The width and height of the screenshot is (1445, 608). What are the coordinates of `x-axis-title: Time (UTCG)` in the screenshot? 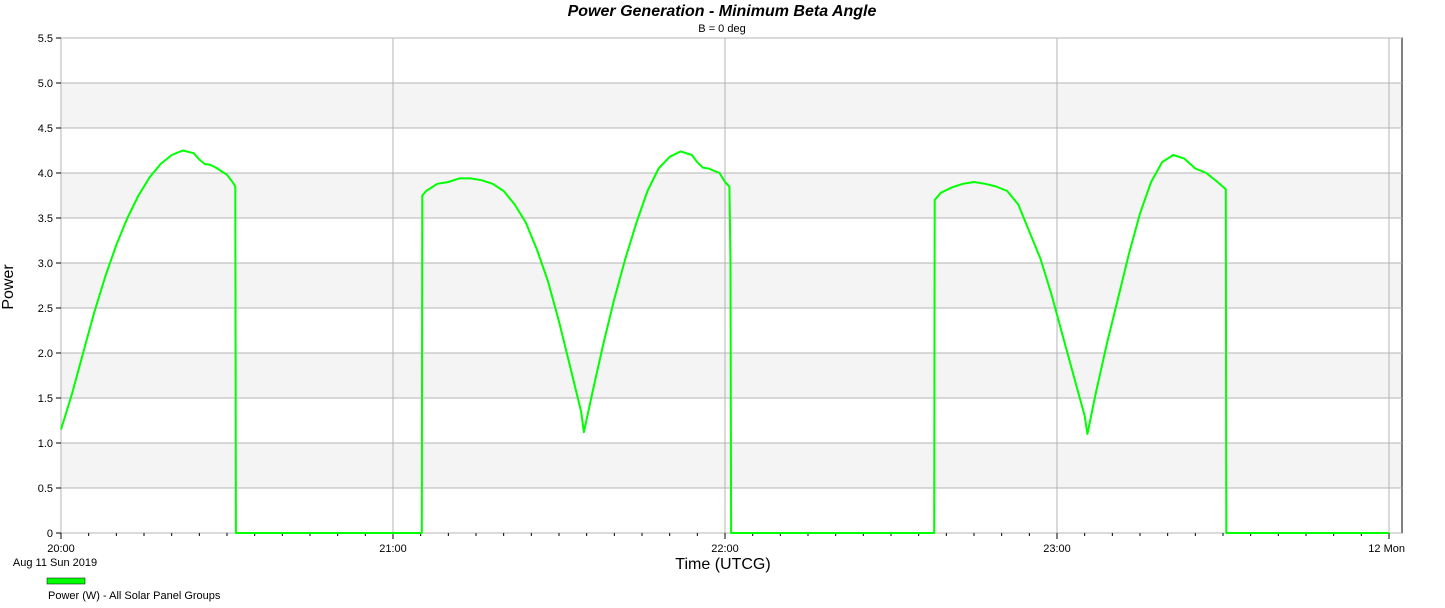 It's located at (722, 564).